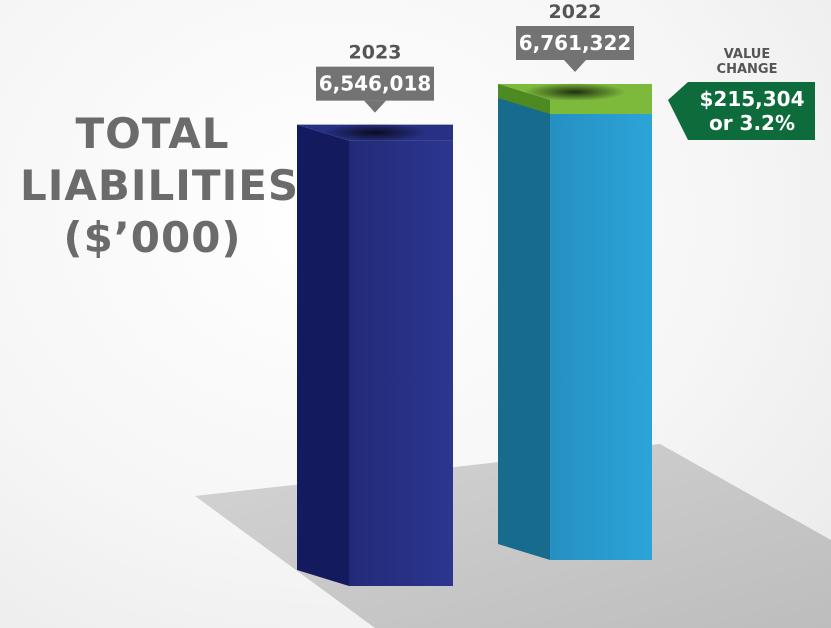 This screenshot has width=831, height=628. Describe the element at coordinates (375, 53) in the screenshot. I see `category-label-2023: 2023` at that location.